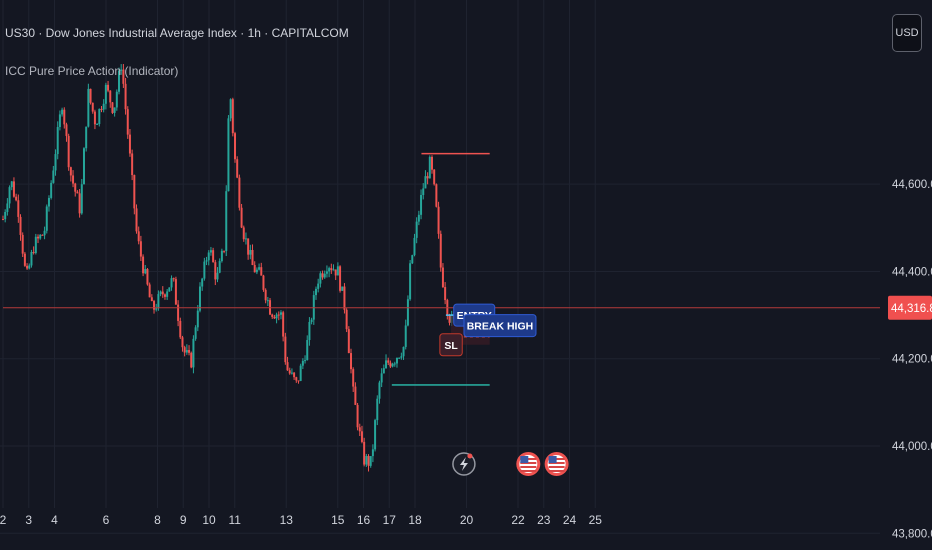 The width and height of the screenshot is (932, 550). Describe the element at coordinates (451, 345) in the screenshot. I see `annotation-sl: SL` at that location.